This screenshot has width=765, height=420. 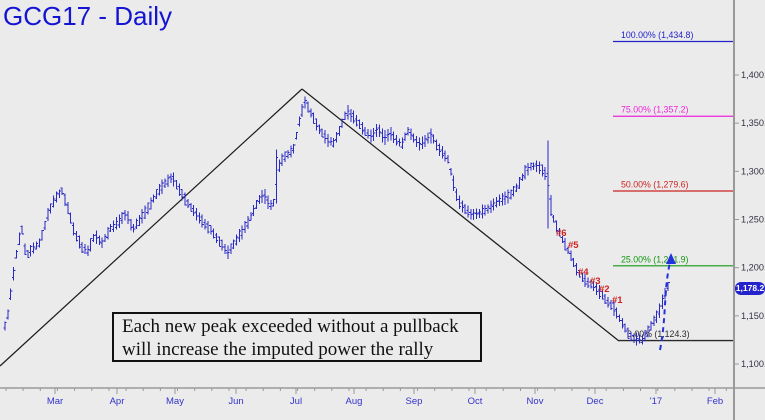 What do you see at coordinates (753, 268) in the screenshot?
I see `price-label-1200: 1,200.0` at bounding box center [753, 268].